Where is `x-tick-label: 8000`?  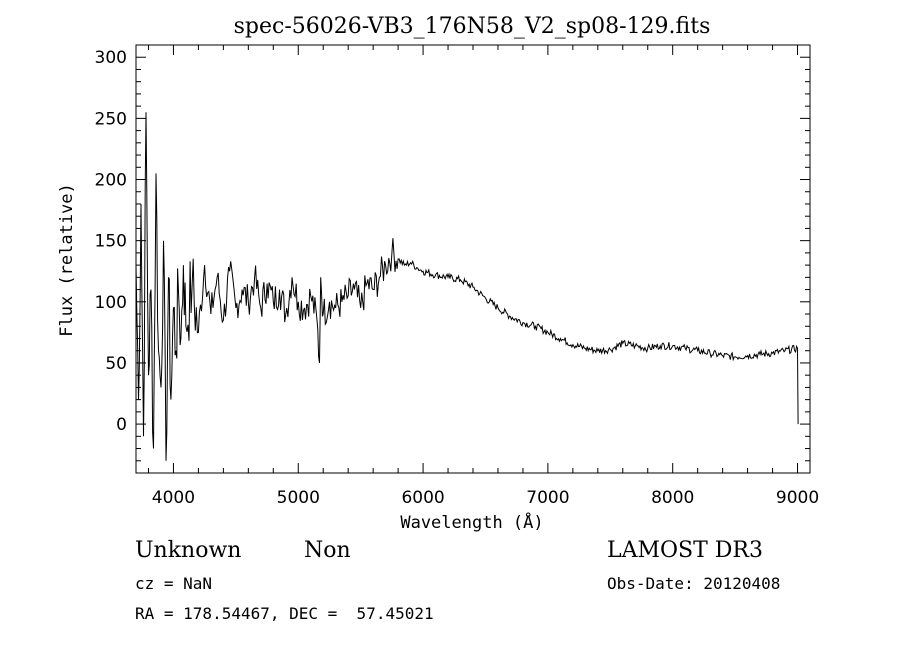
x-tick-label: 8000 is located at coordinates (672, 498).